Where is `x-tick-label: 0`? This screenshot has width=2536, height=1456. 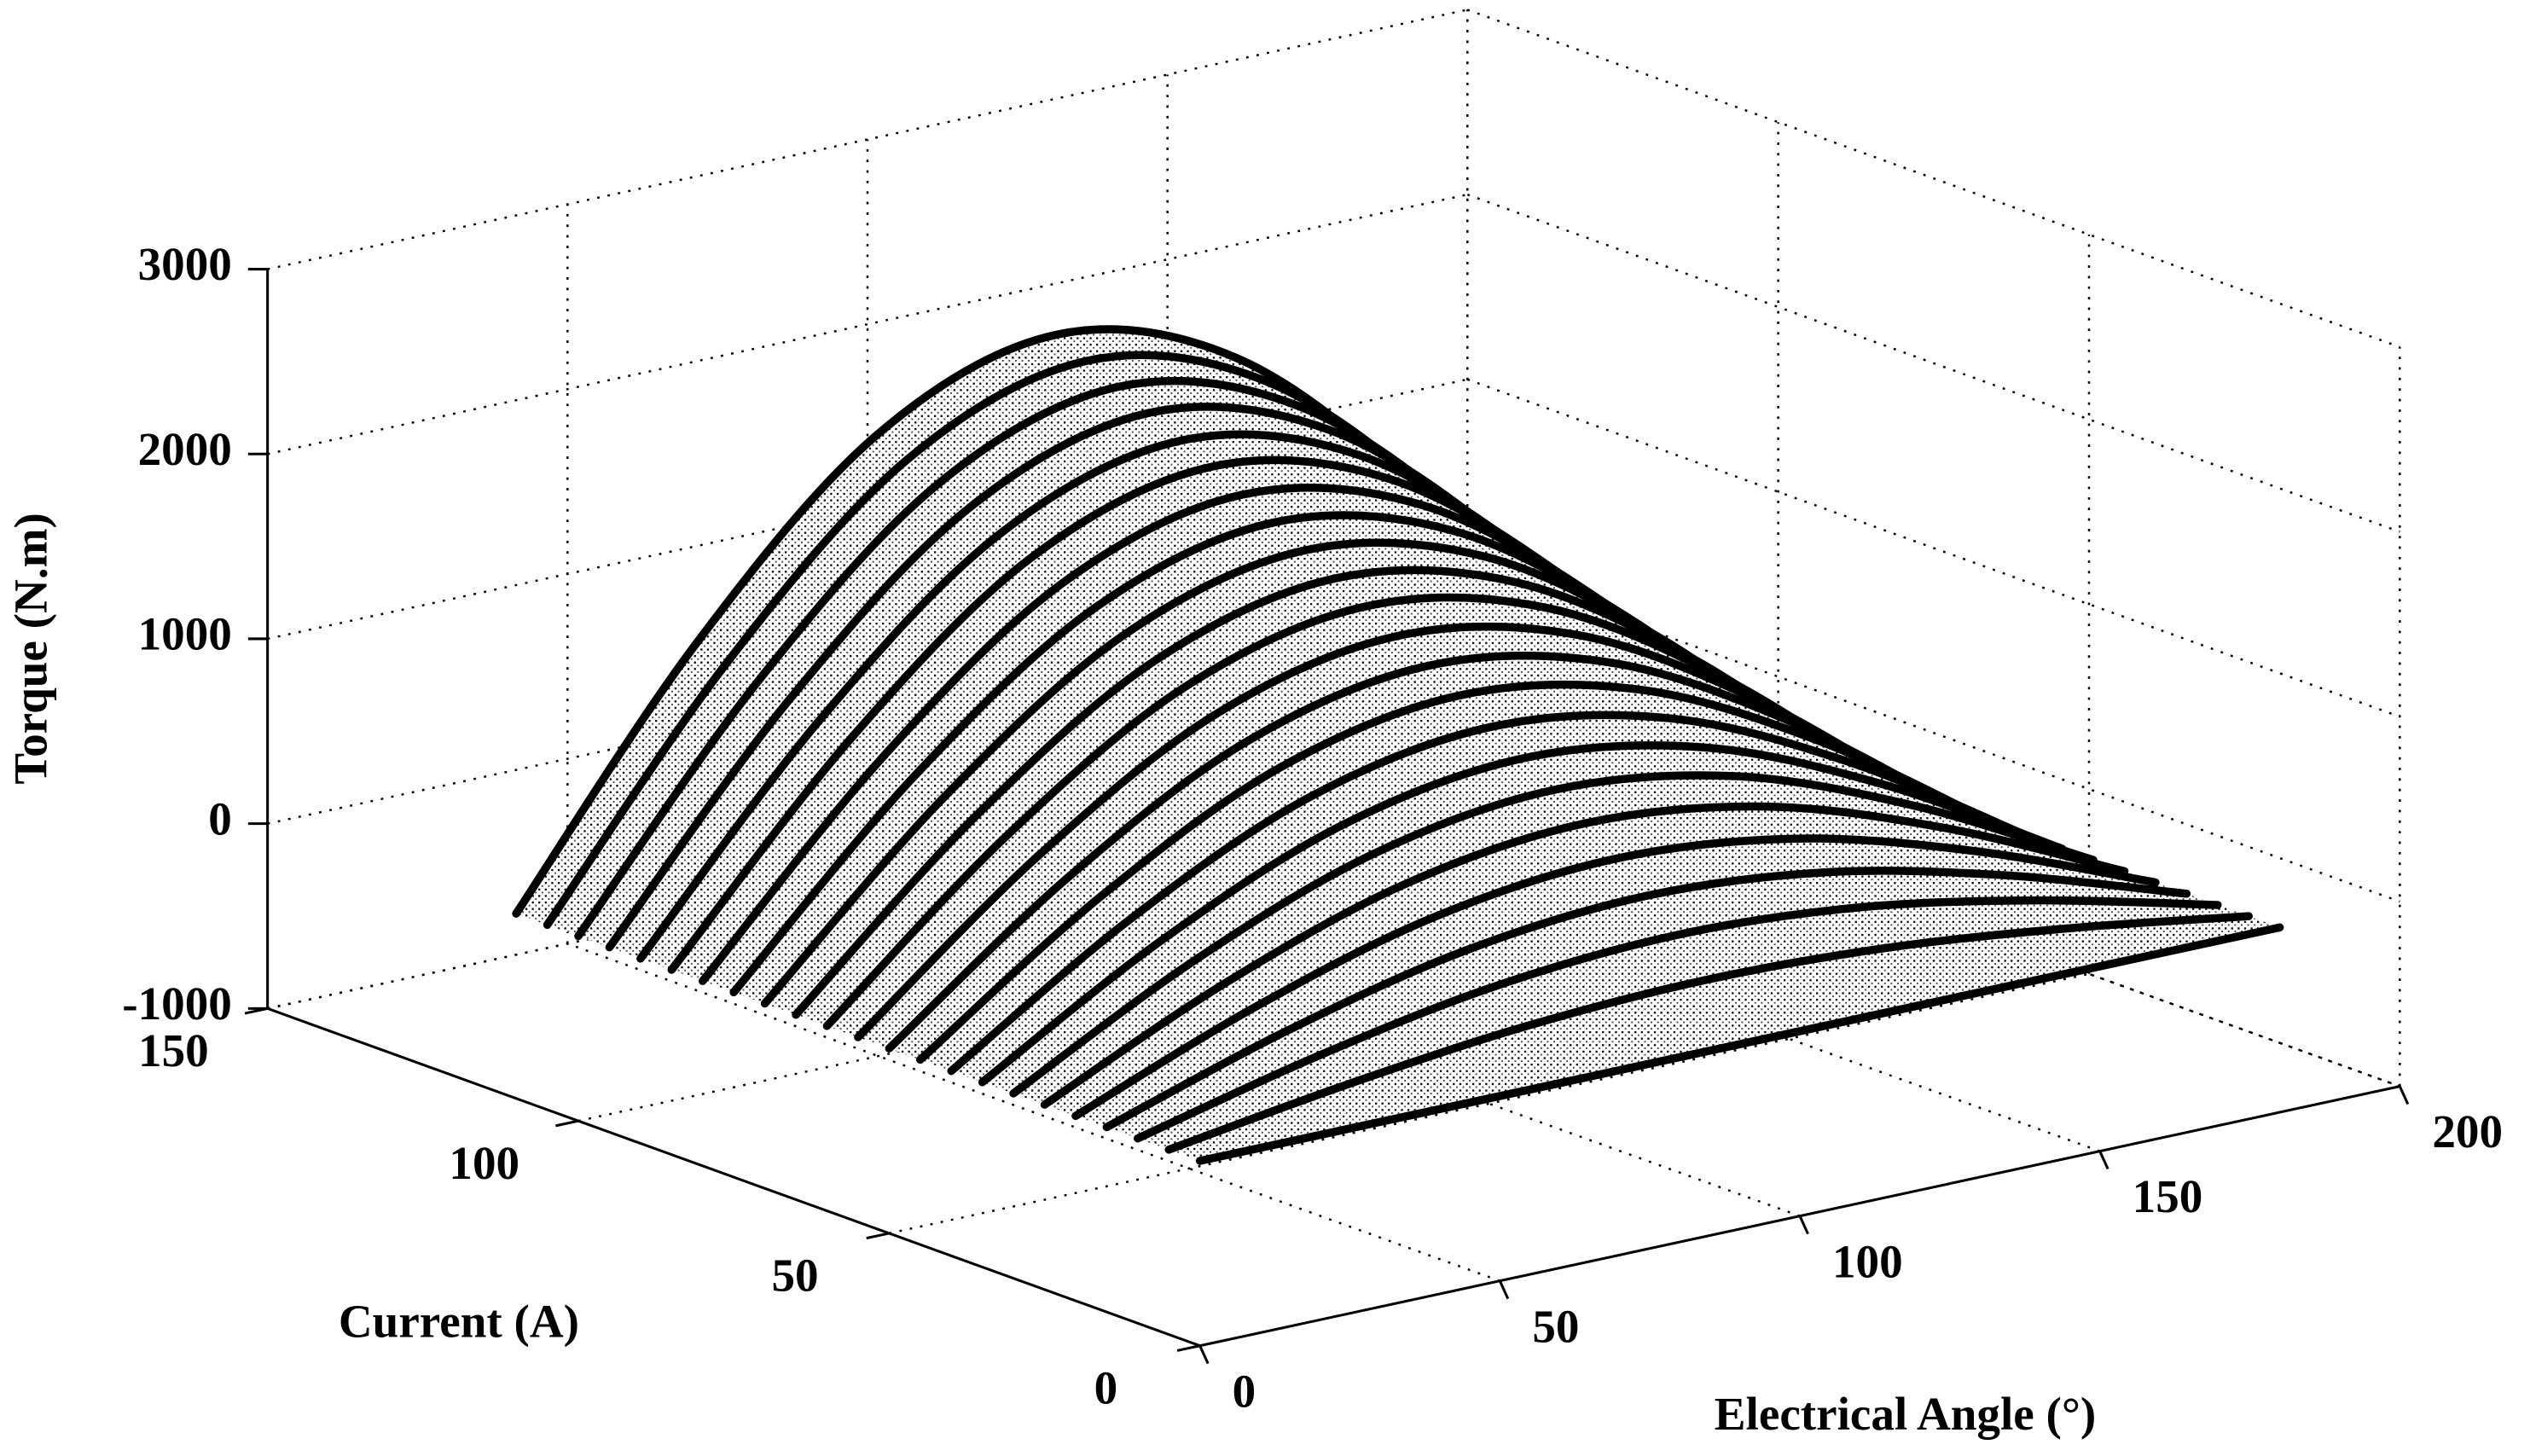 x-tick-label: 0 is located at coordinates (1244, 1391).